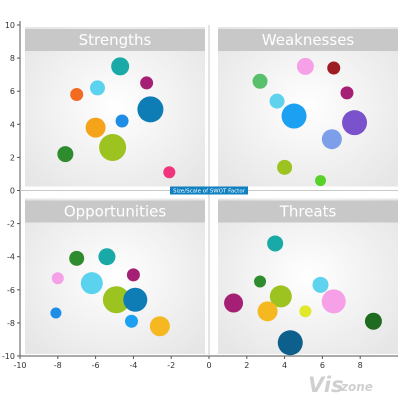 This screenshot has height=400, width=400. What do you see at coordinates (12, 157) in the screenshot?
I see `y-tick-label: 2` at bounding box center [12, 157].